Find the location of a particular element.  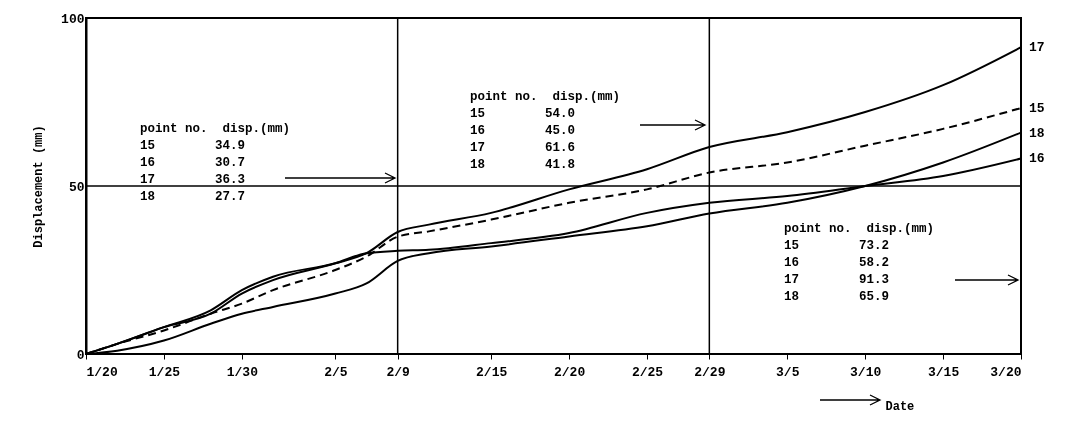

x-tick-label: 2/15 is located at coordinates (492, 372).